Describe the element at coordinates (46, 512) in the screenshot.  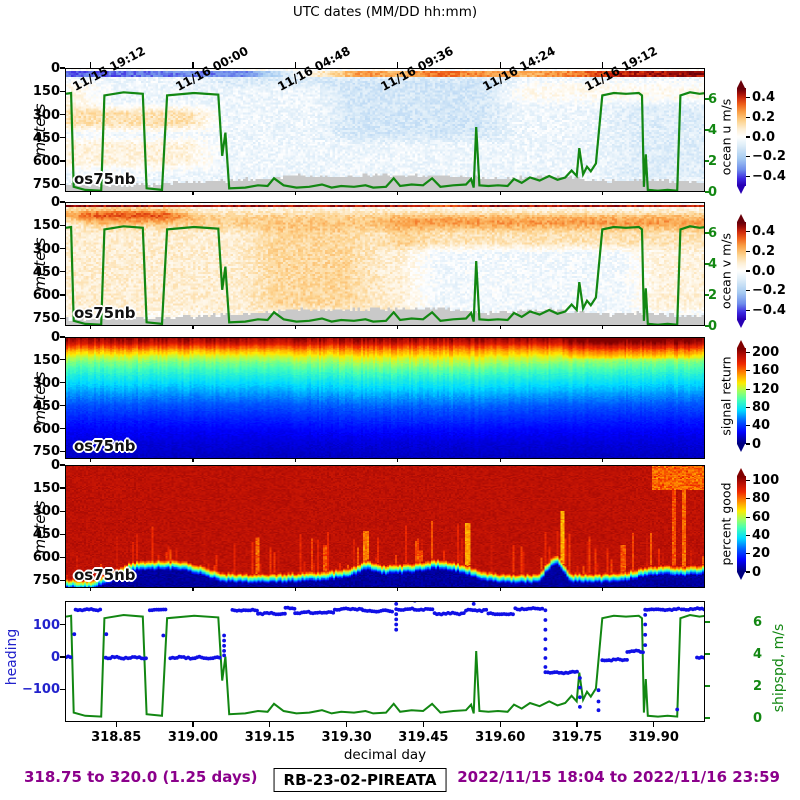
I see `depth-tick-label: 300` at that location.